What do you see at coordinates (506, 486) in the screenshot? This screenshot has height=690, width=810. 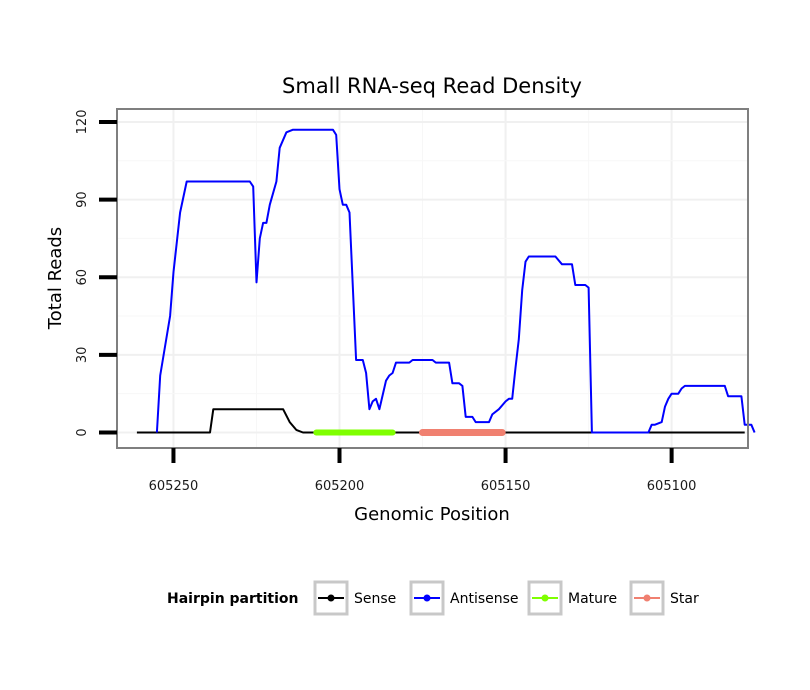 I see `x-tick-label: 605150` at bounding box center [506, 486].